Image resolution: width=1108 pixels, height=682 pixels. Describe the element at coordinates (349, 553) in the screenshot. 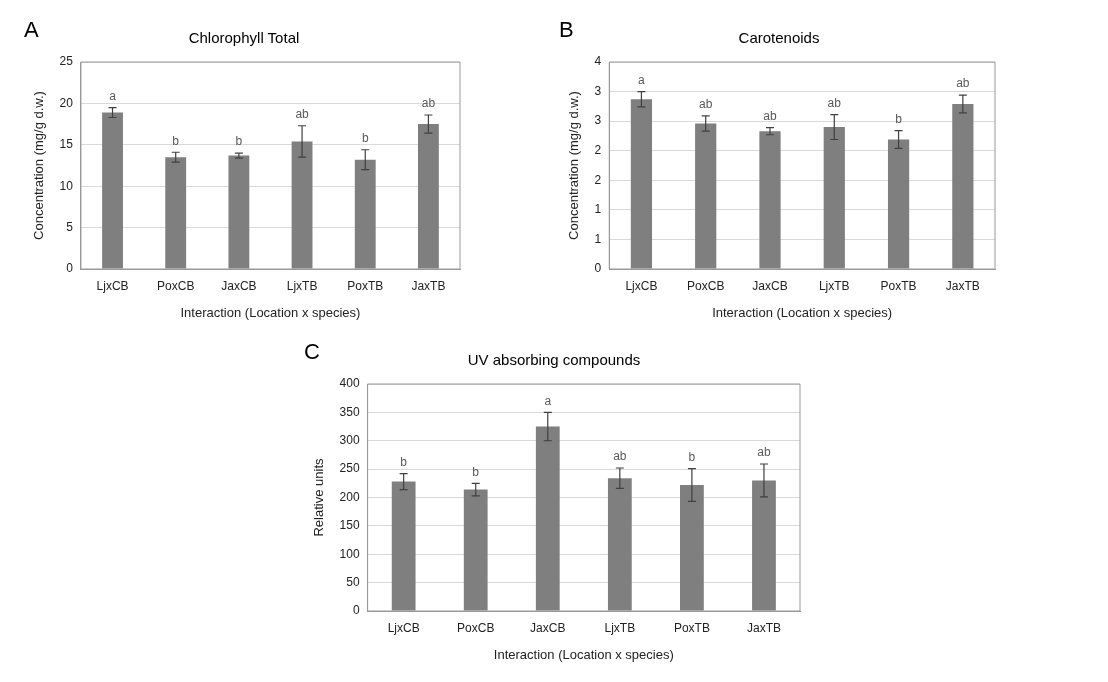

I see `y-tick-label: 100` at that location.